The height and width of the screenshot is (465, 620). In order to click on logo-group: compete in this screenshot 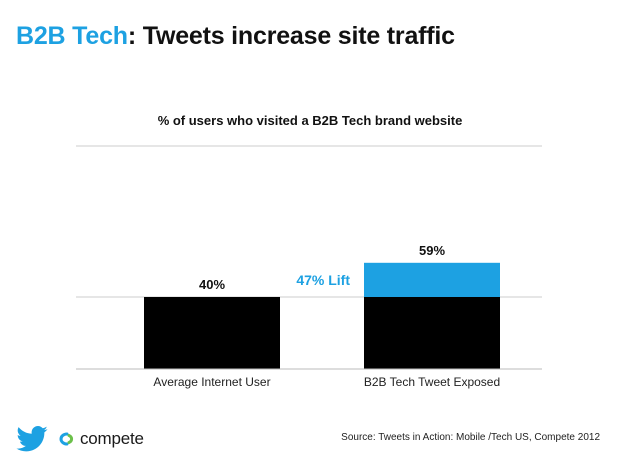, I will do `click(79, 439)`.